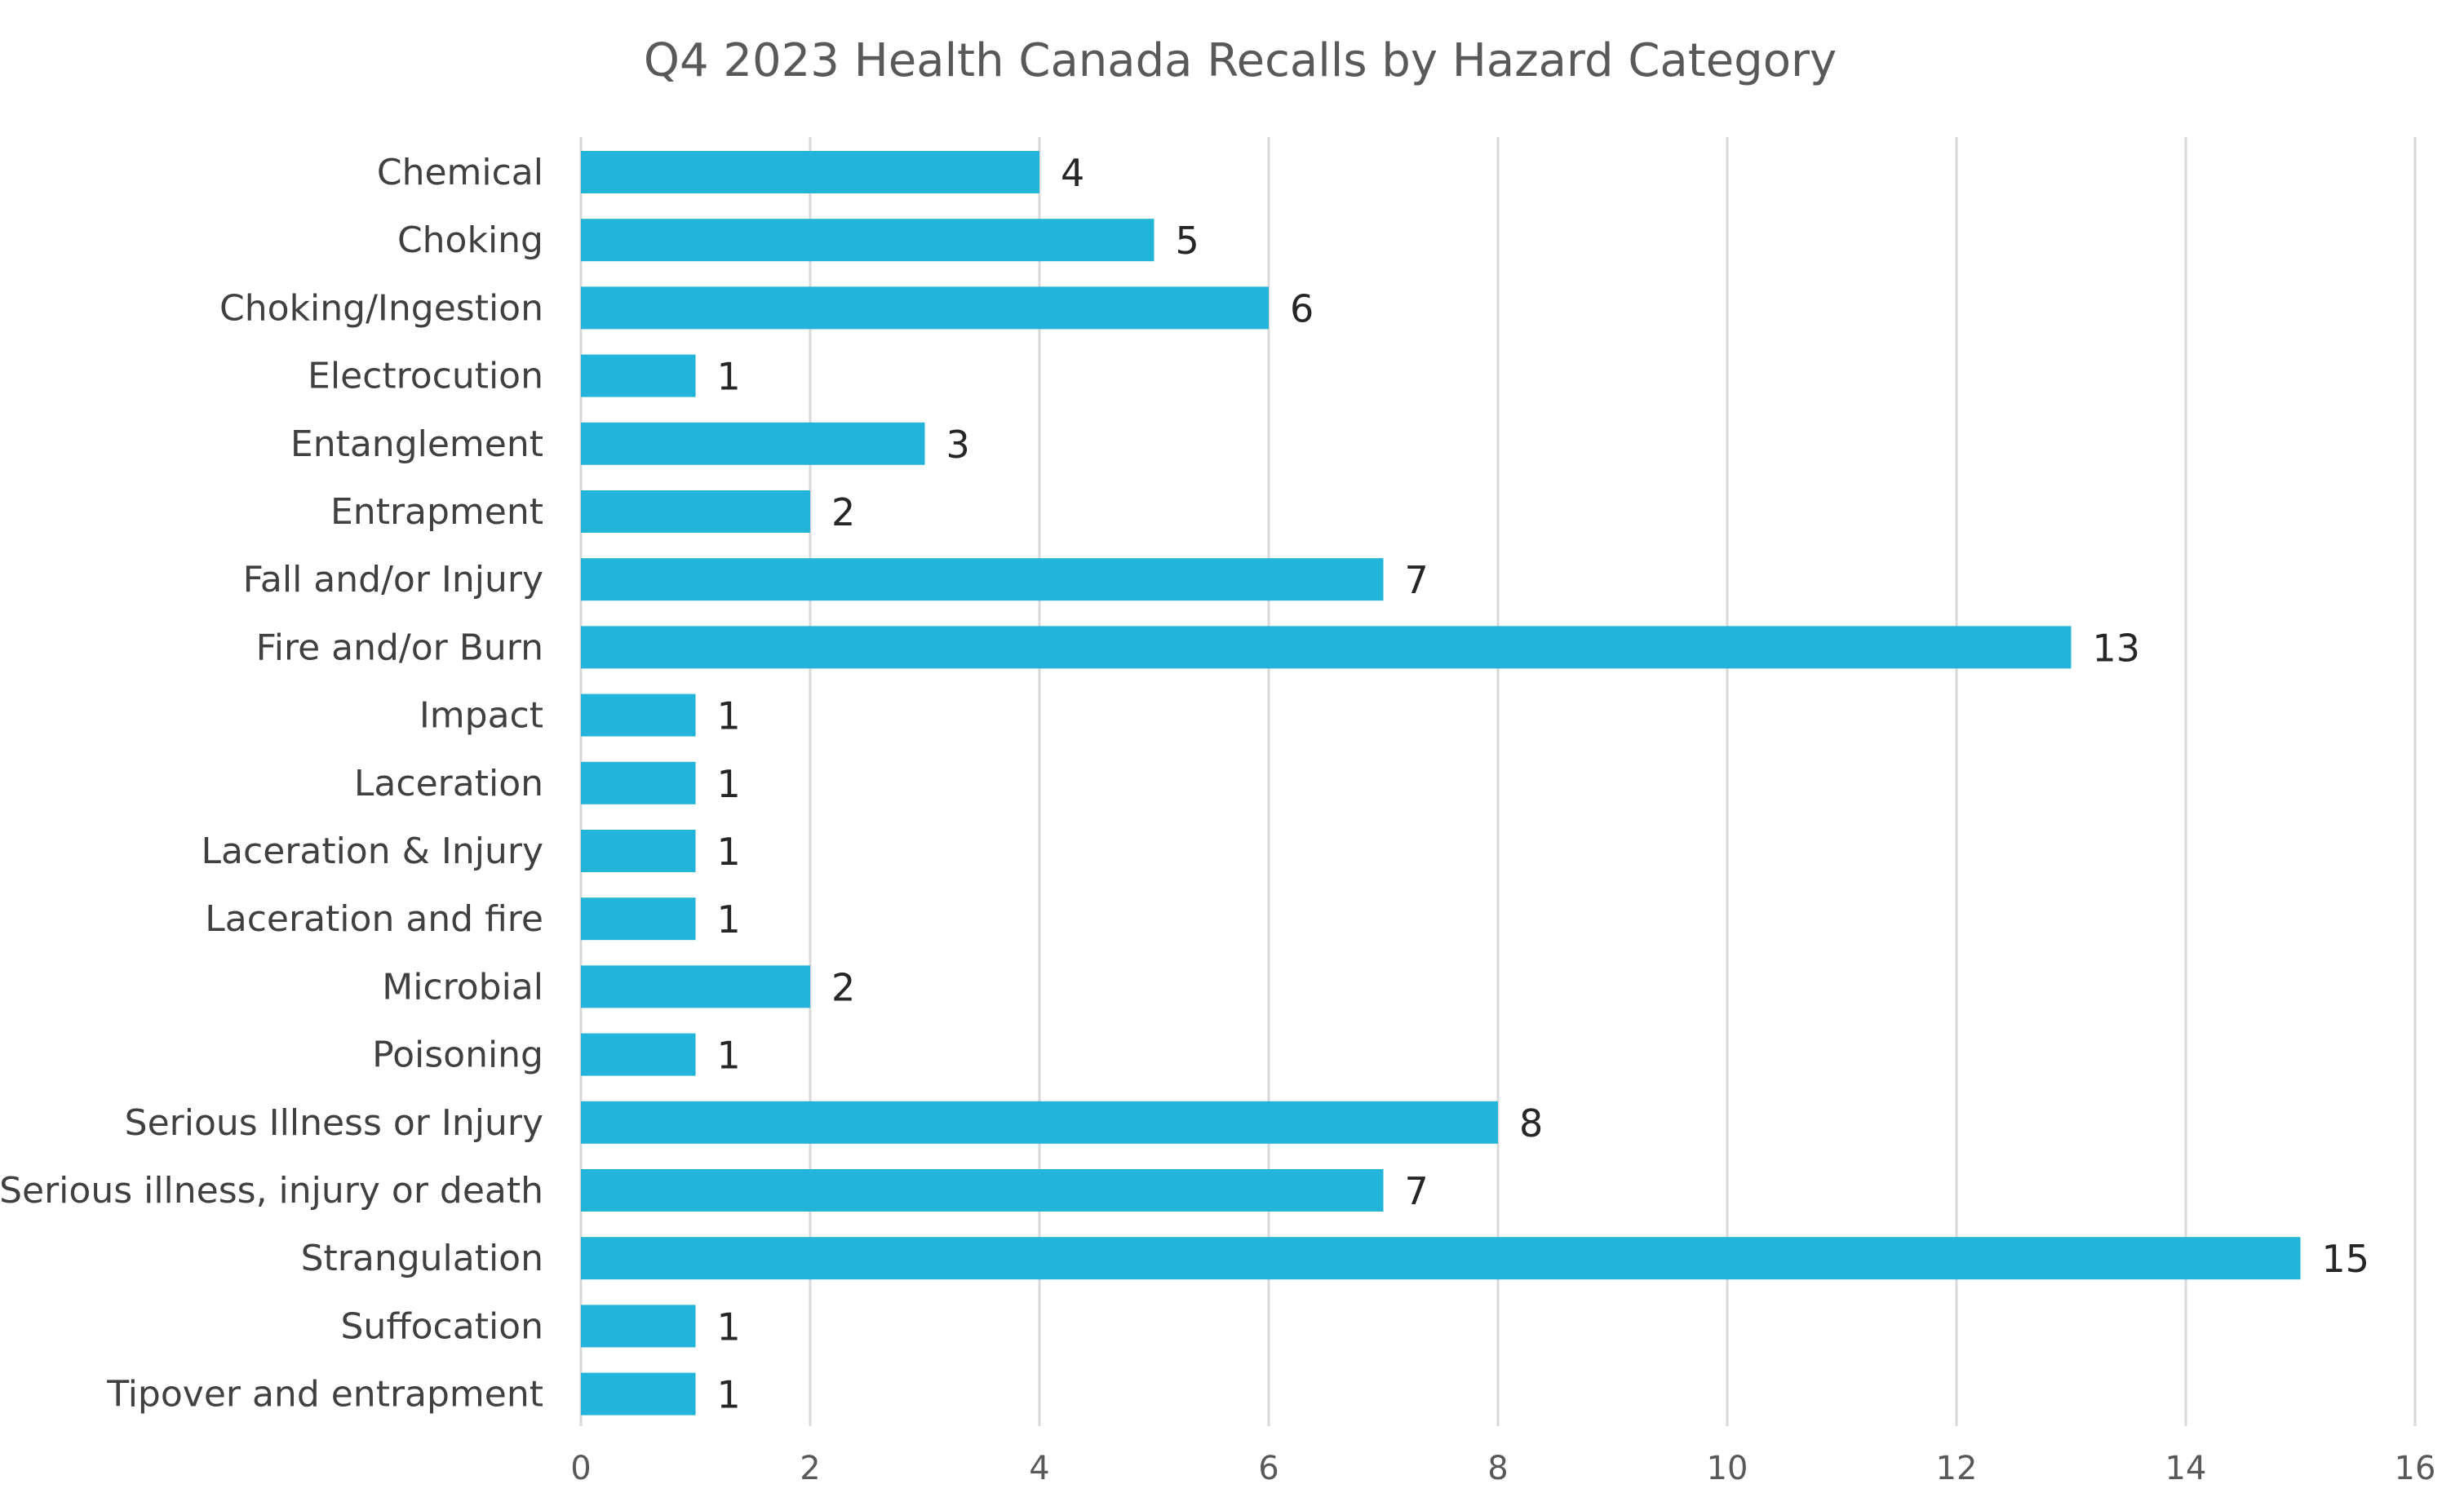 This screenshot has width=2464, height=1502. I want to click on x-tick-label: 4, so click(1039, 1469).